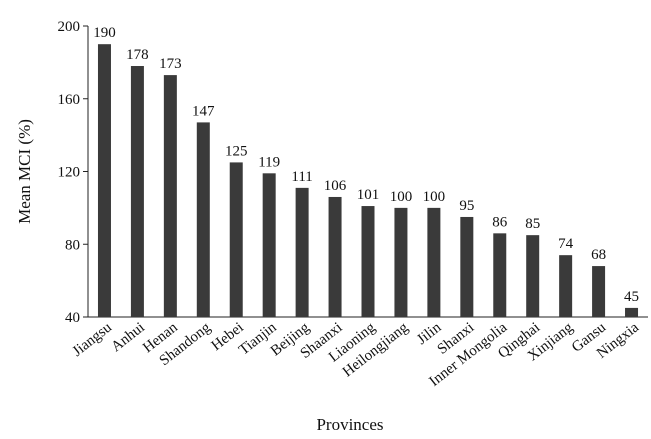 Image resolution: width=651 pixels, height=439 pixels. I want to click on bar-jilin, so click(434, 262).